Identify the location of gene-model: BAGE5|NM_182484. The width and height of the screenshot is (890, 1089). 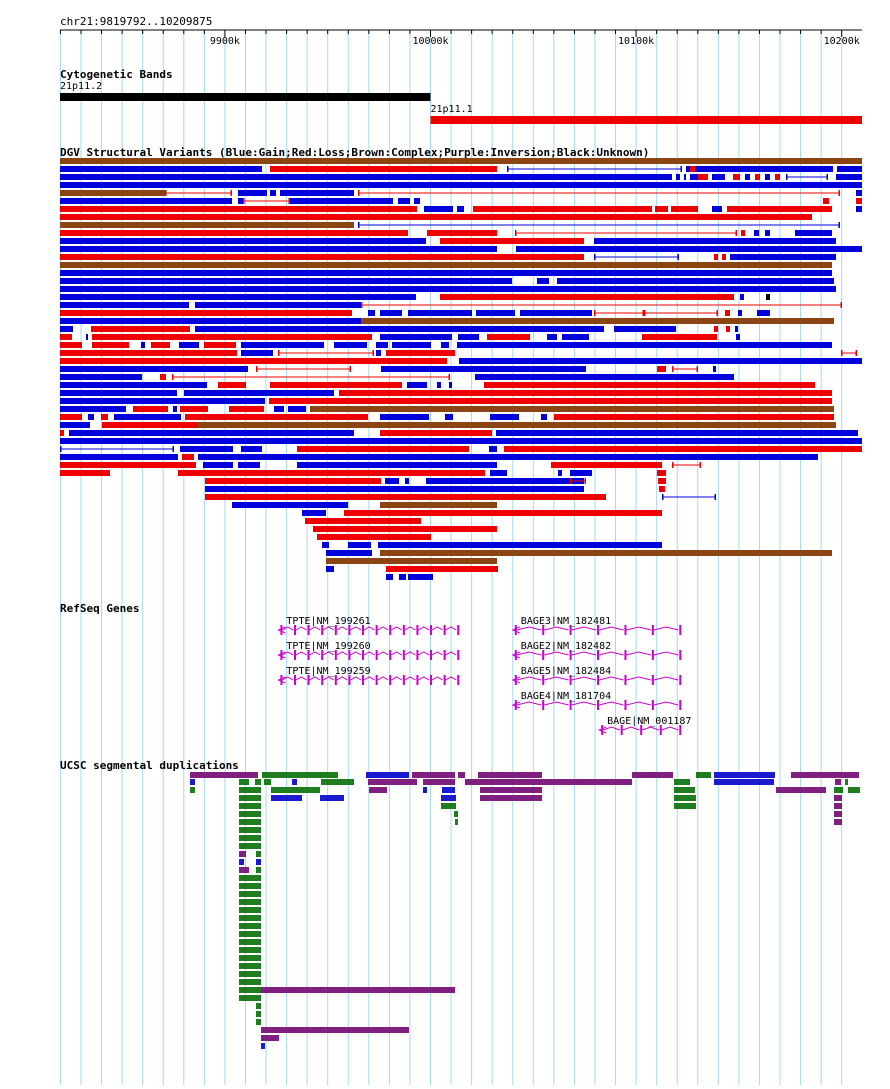
(596, 675).